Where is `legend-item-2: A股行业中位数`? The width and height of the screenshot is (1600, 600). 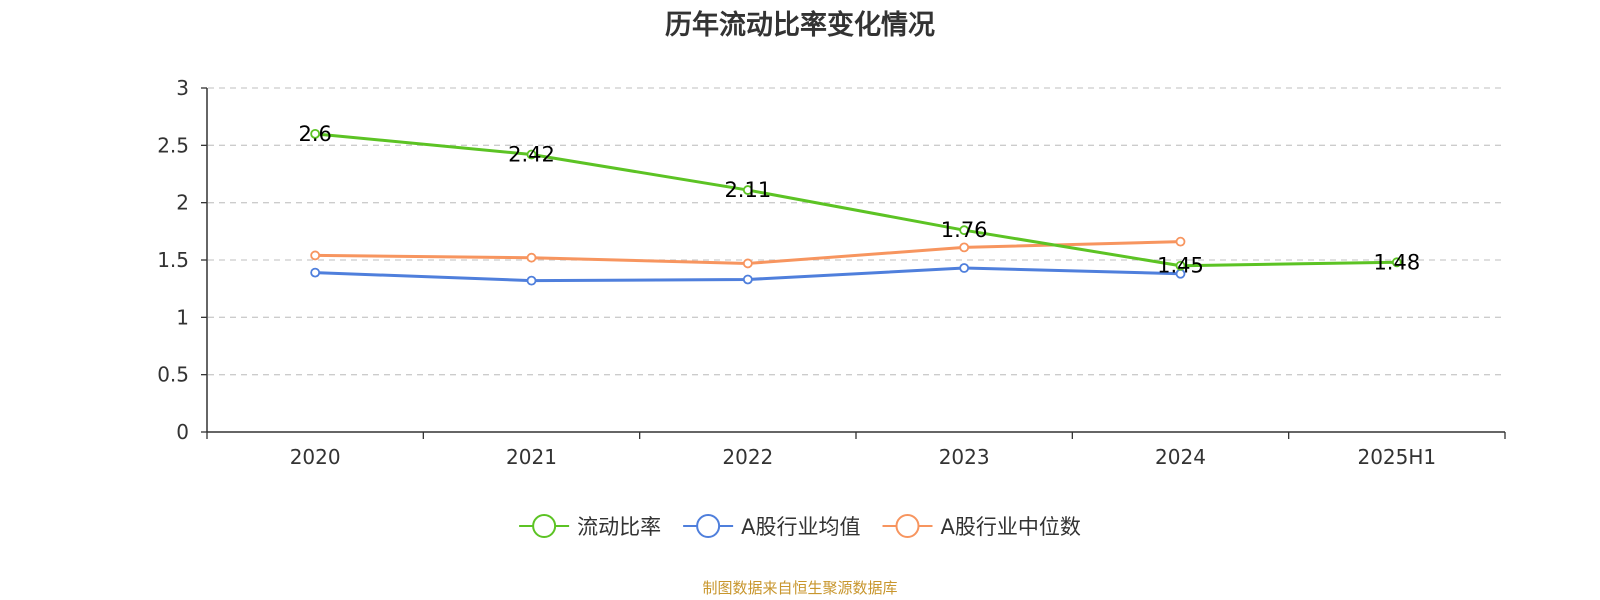
legend-item-2: A股行业中位数 is located at coordinates (981, 526).